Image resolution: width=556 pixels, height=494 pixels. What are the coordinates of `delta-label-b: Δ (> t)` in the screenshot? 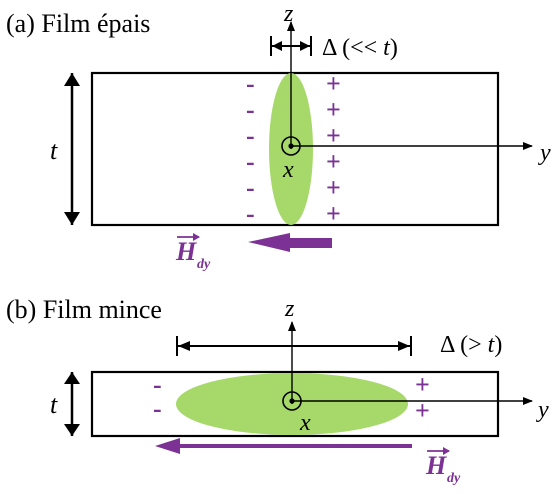 It's located at (471, 345).